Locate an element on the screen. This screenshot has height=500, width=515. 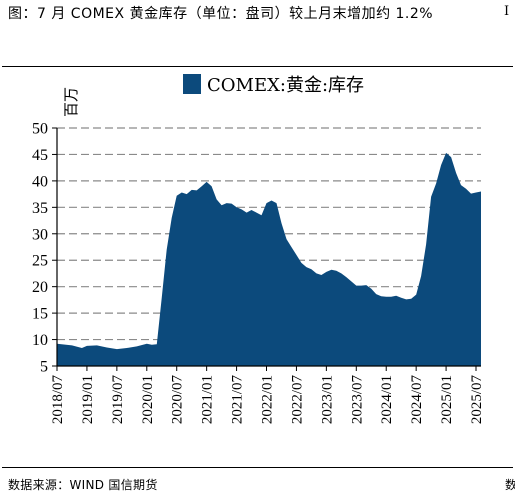
x-tick-label-2020/01: 2020/01 is located at coordinates (148, 399).